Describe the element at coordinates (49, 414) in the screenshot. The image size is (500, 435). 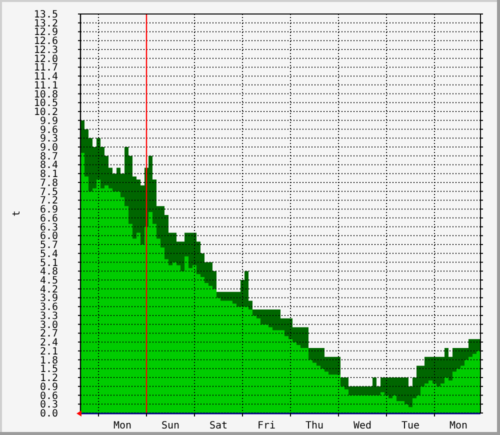
I see `y-tick-label: 0.0` at that location.